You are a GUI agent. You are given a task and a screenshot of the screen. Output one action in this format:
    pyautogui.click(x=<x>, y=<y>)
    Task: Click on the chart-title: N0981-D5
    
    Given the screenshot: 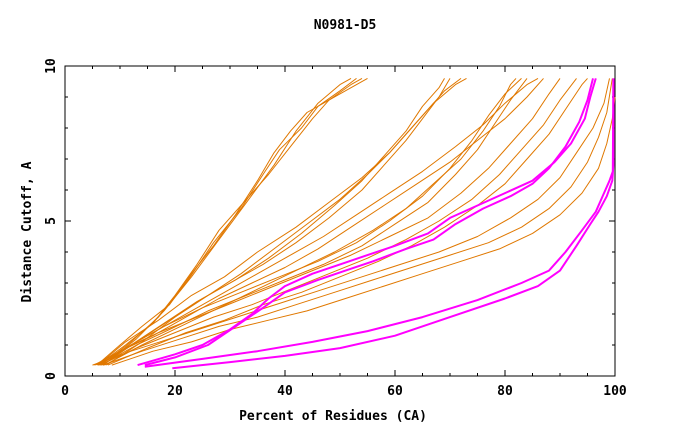 What is the action you would take?
    pyautogui.click(x=345, y=25)
    